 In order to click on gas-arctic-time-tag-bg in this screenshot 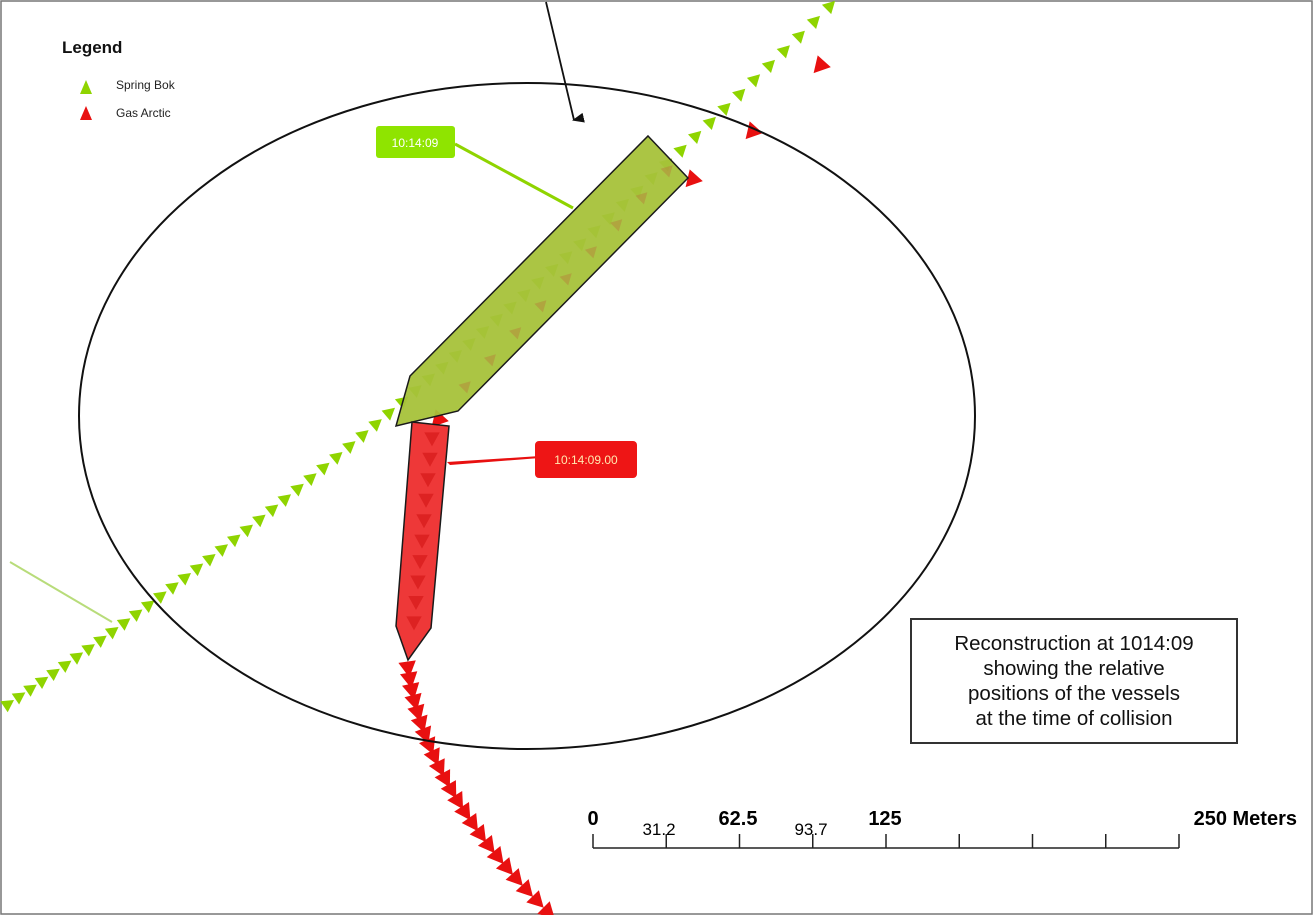, I will do `click(586, 459)`.